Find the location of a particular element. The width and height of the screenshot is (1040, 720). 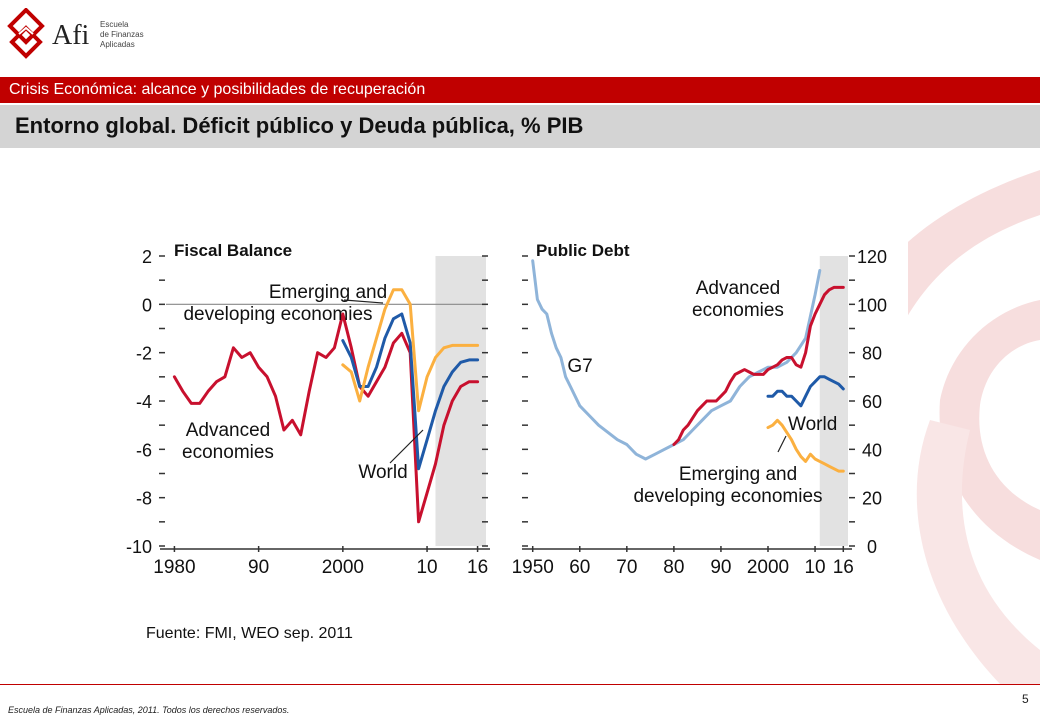

y-tick-label: -4 is located at coordinates (144, 402).